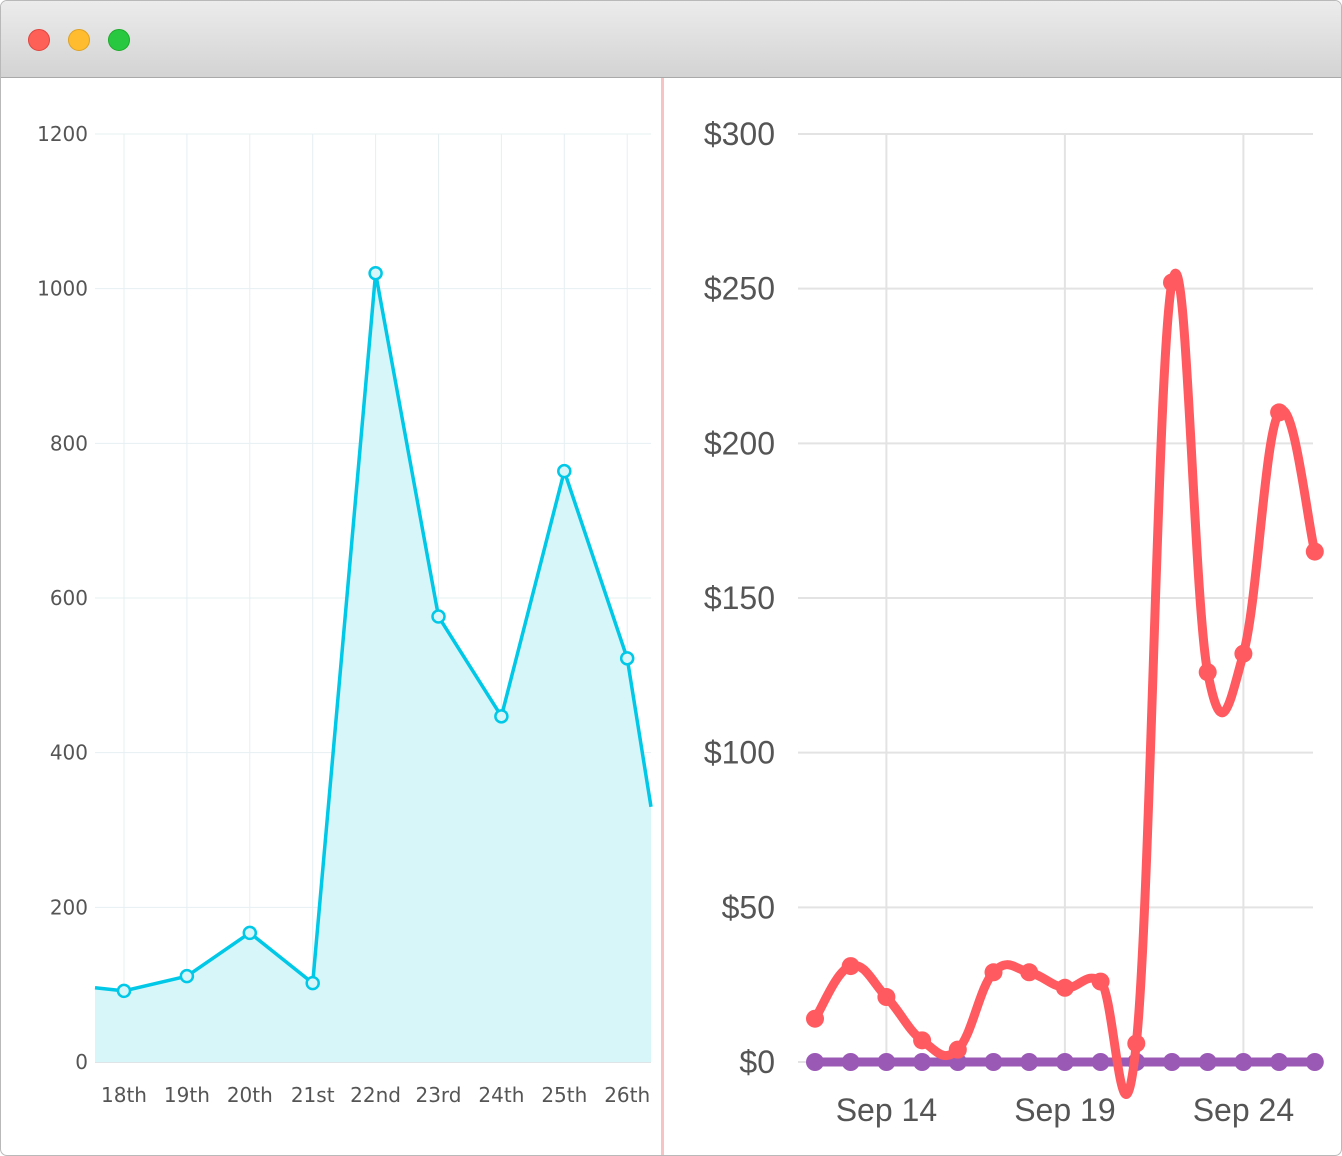 The width and height of the screenshot is (1342, 1156). Describe the element at coordinates (187, 1095) in the screenshot. I see `x-tick-label: 19th` at that location.